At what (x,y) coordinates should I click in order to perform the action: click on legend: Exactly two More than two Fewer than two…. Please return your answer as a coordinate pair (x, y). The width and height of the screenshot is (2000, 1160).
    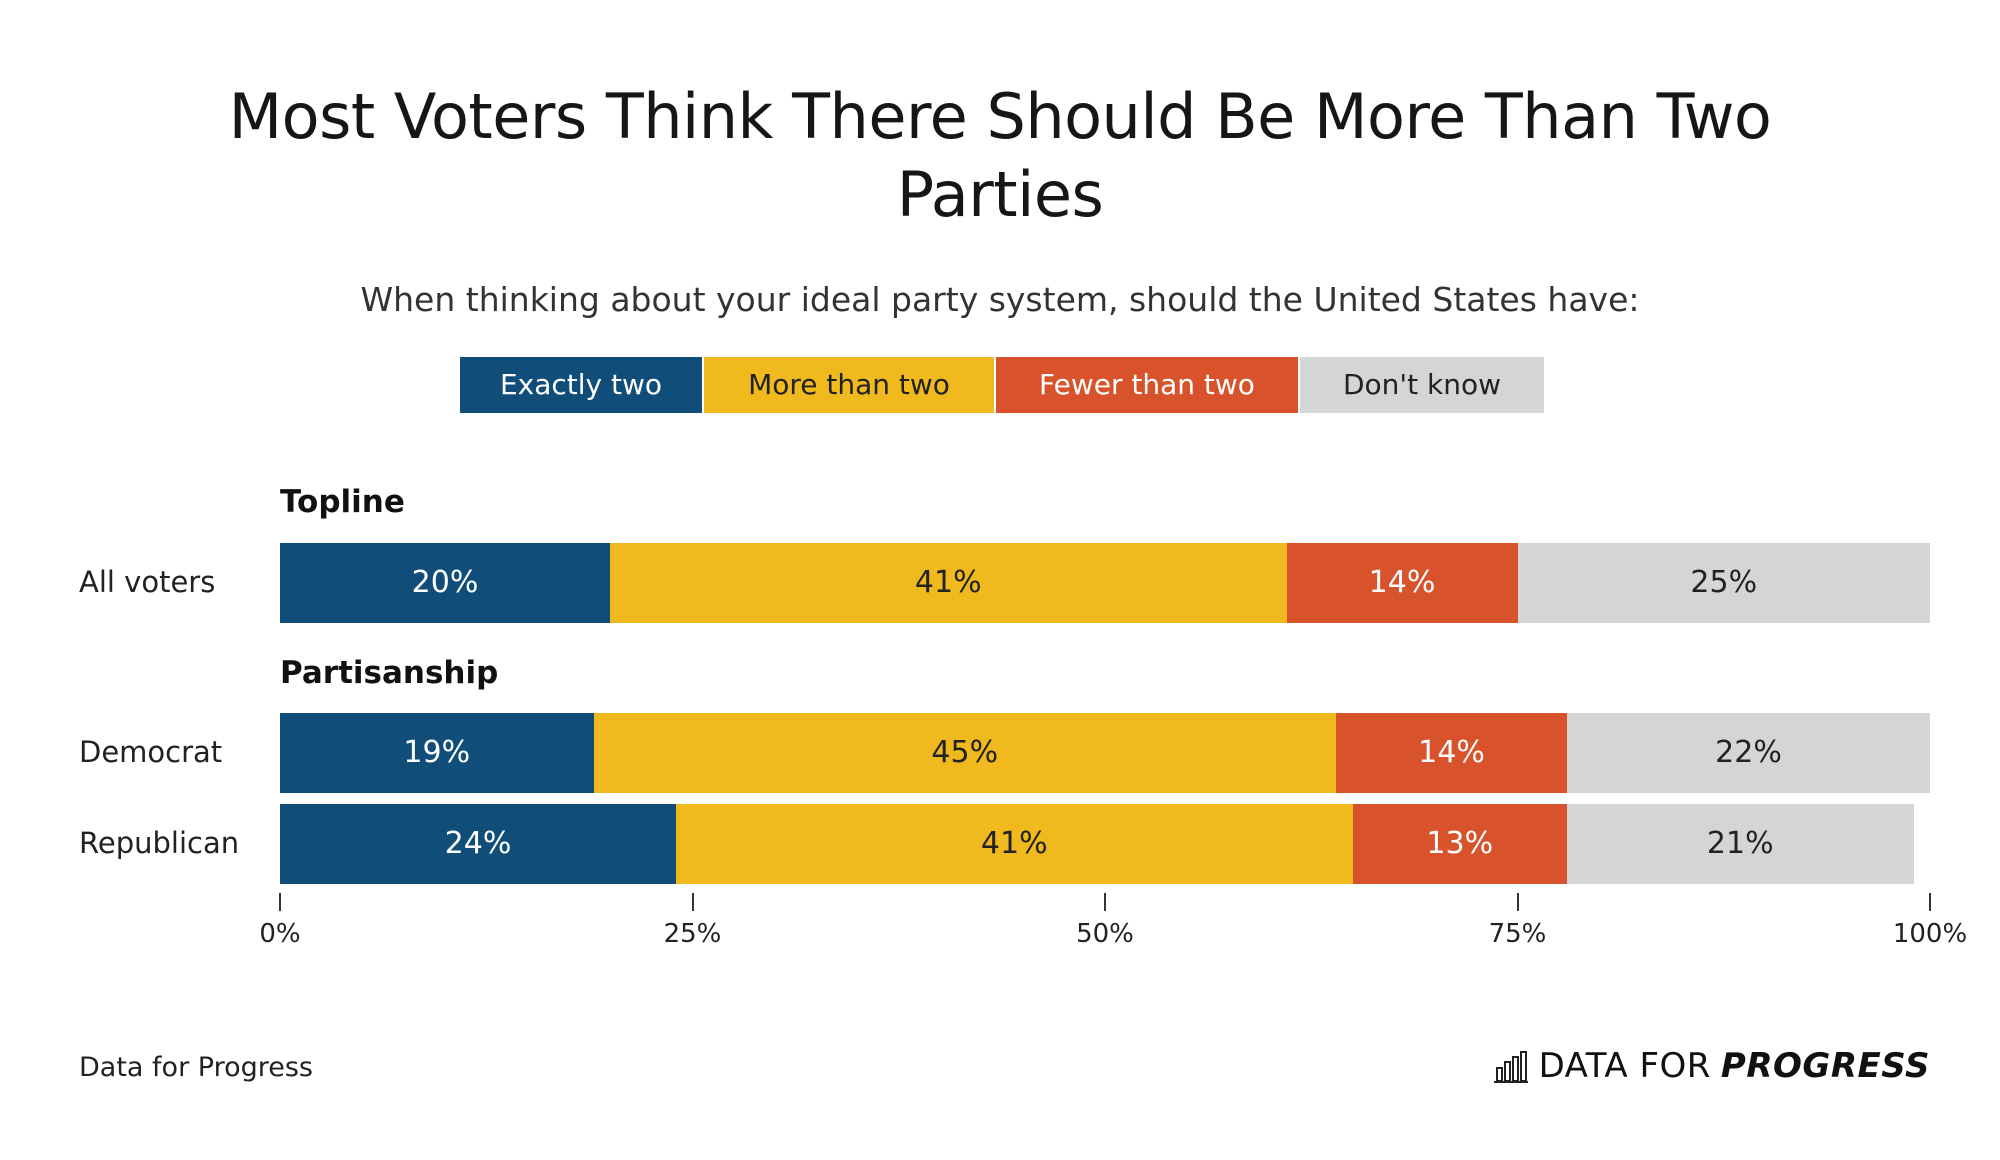
    Looking at the image, I should click on (1000, 385).